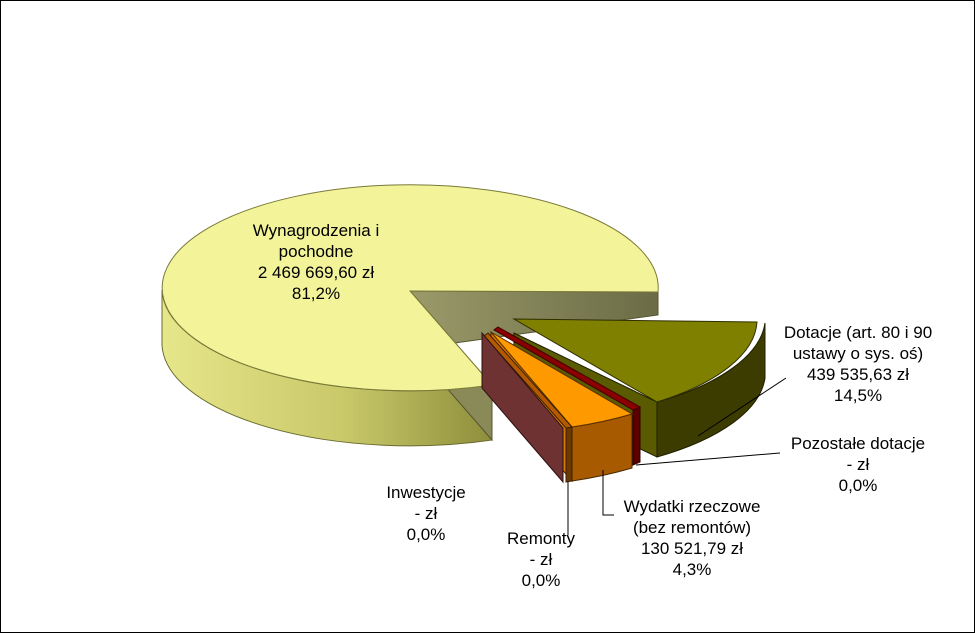 Image resolution: width=975 pixels, height=633 pixels. What do you see at coordinates (541, 559) in the screenshot?
I see `label-remonty: Remonty - zł 0,0%` at bounding box center [541, 559].